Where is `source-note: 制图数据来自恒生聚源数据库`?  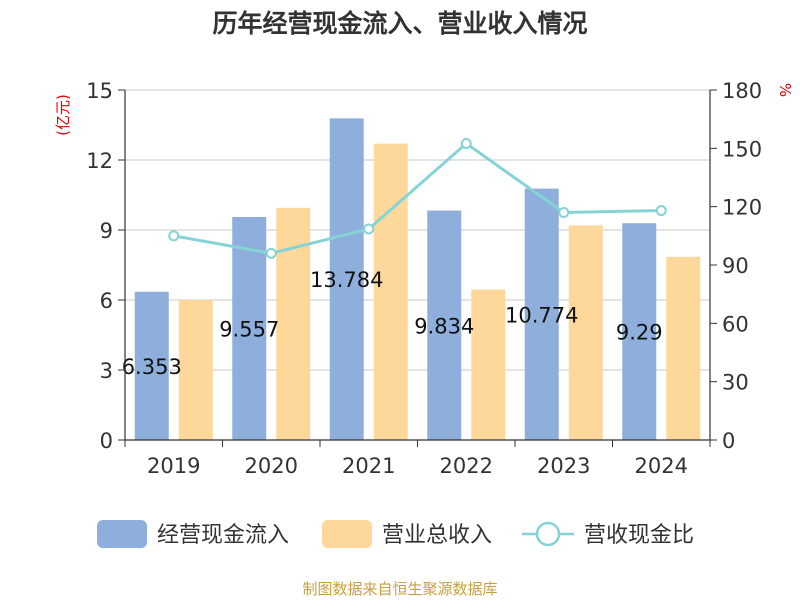
source-note: 制图数据来自恒生聚源数据库 is located at coordinates (399, 589).